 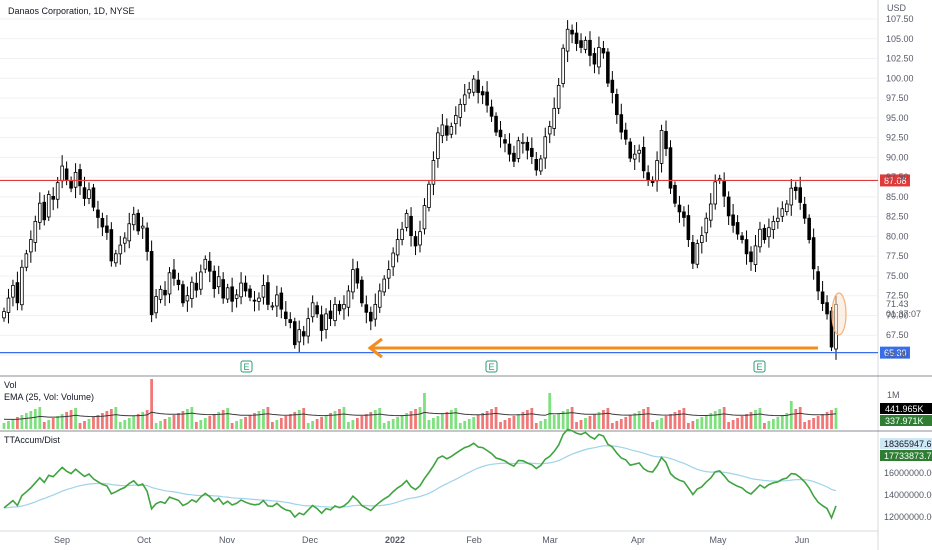 What do you see at coordinates (900, 39) in the screenshot?
I see `price-axis-tick: 105.00` at bounding box center [900, 39].